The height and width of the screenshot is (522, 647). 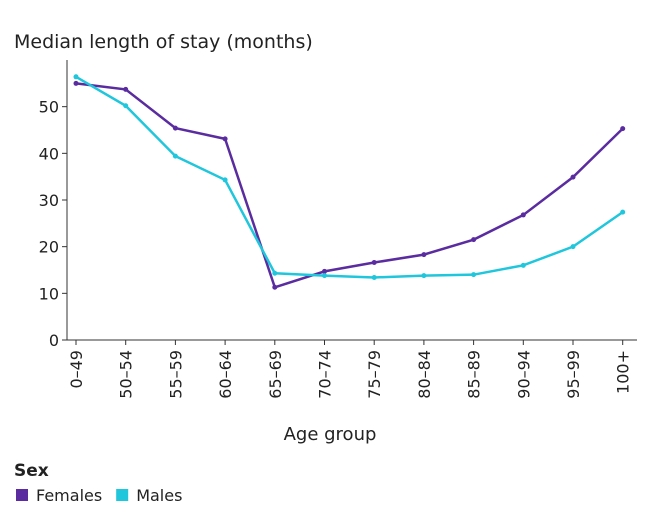 What do you see at coordinates (275, 374) in the screenshot?
I see `x-tick-label: 65–69` at bounding box center [275, 374].